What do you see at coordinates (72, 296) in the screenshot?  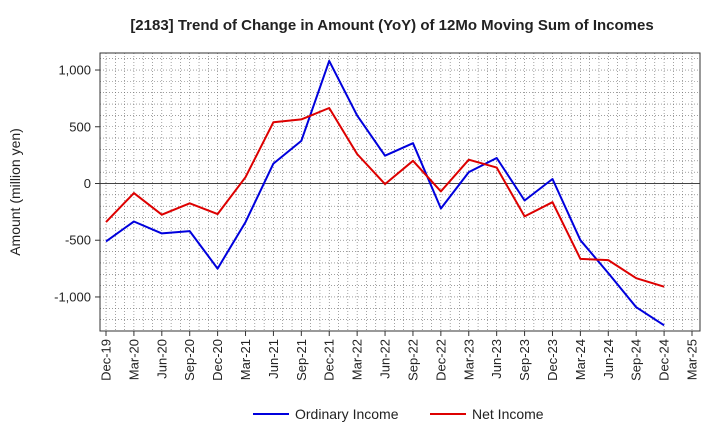 I see `y-tick-label: -1,000` at bounding box center [72, 296].